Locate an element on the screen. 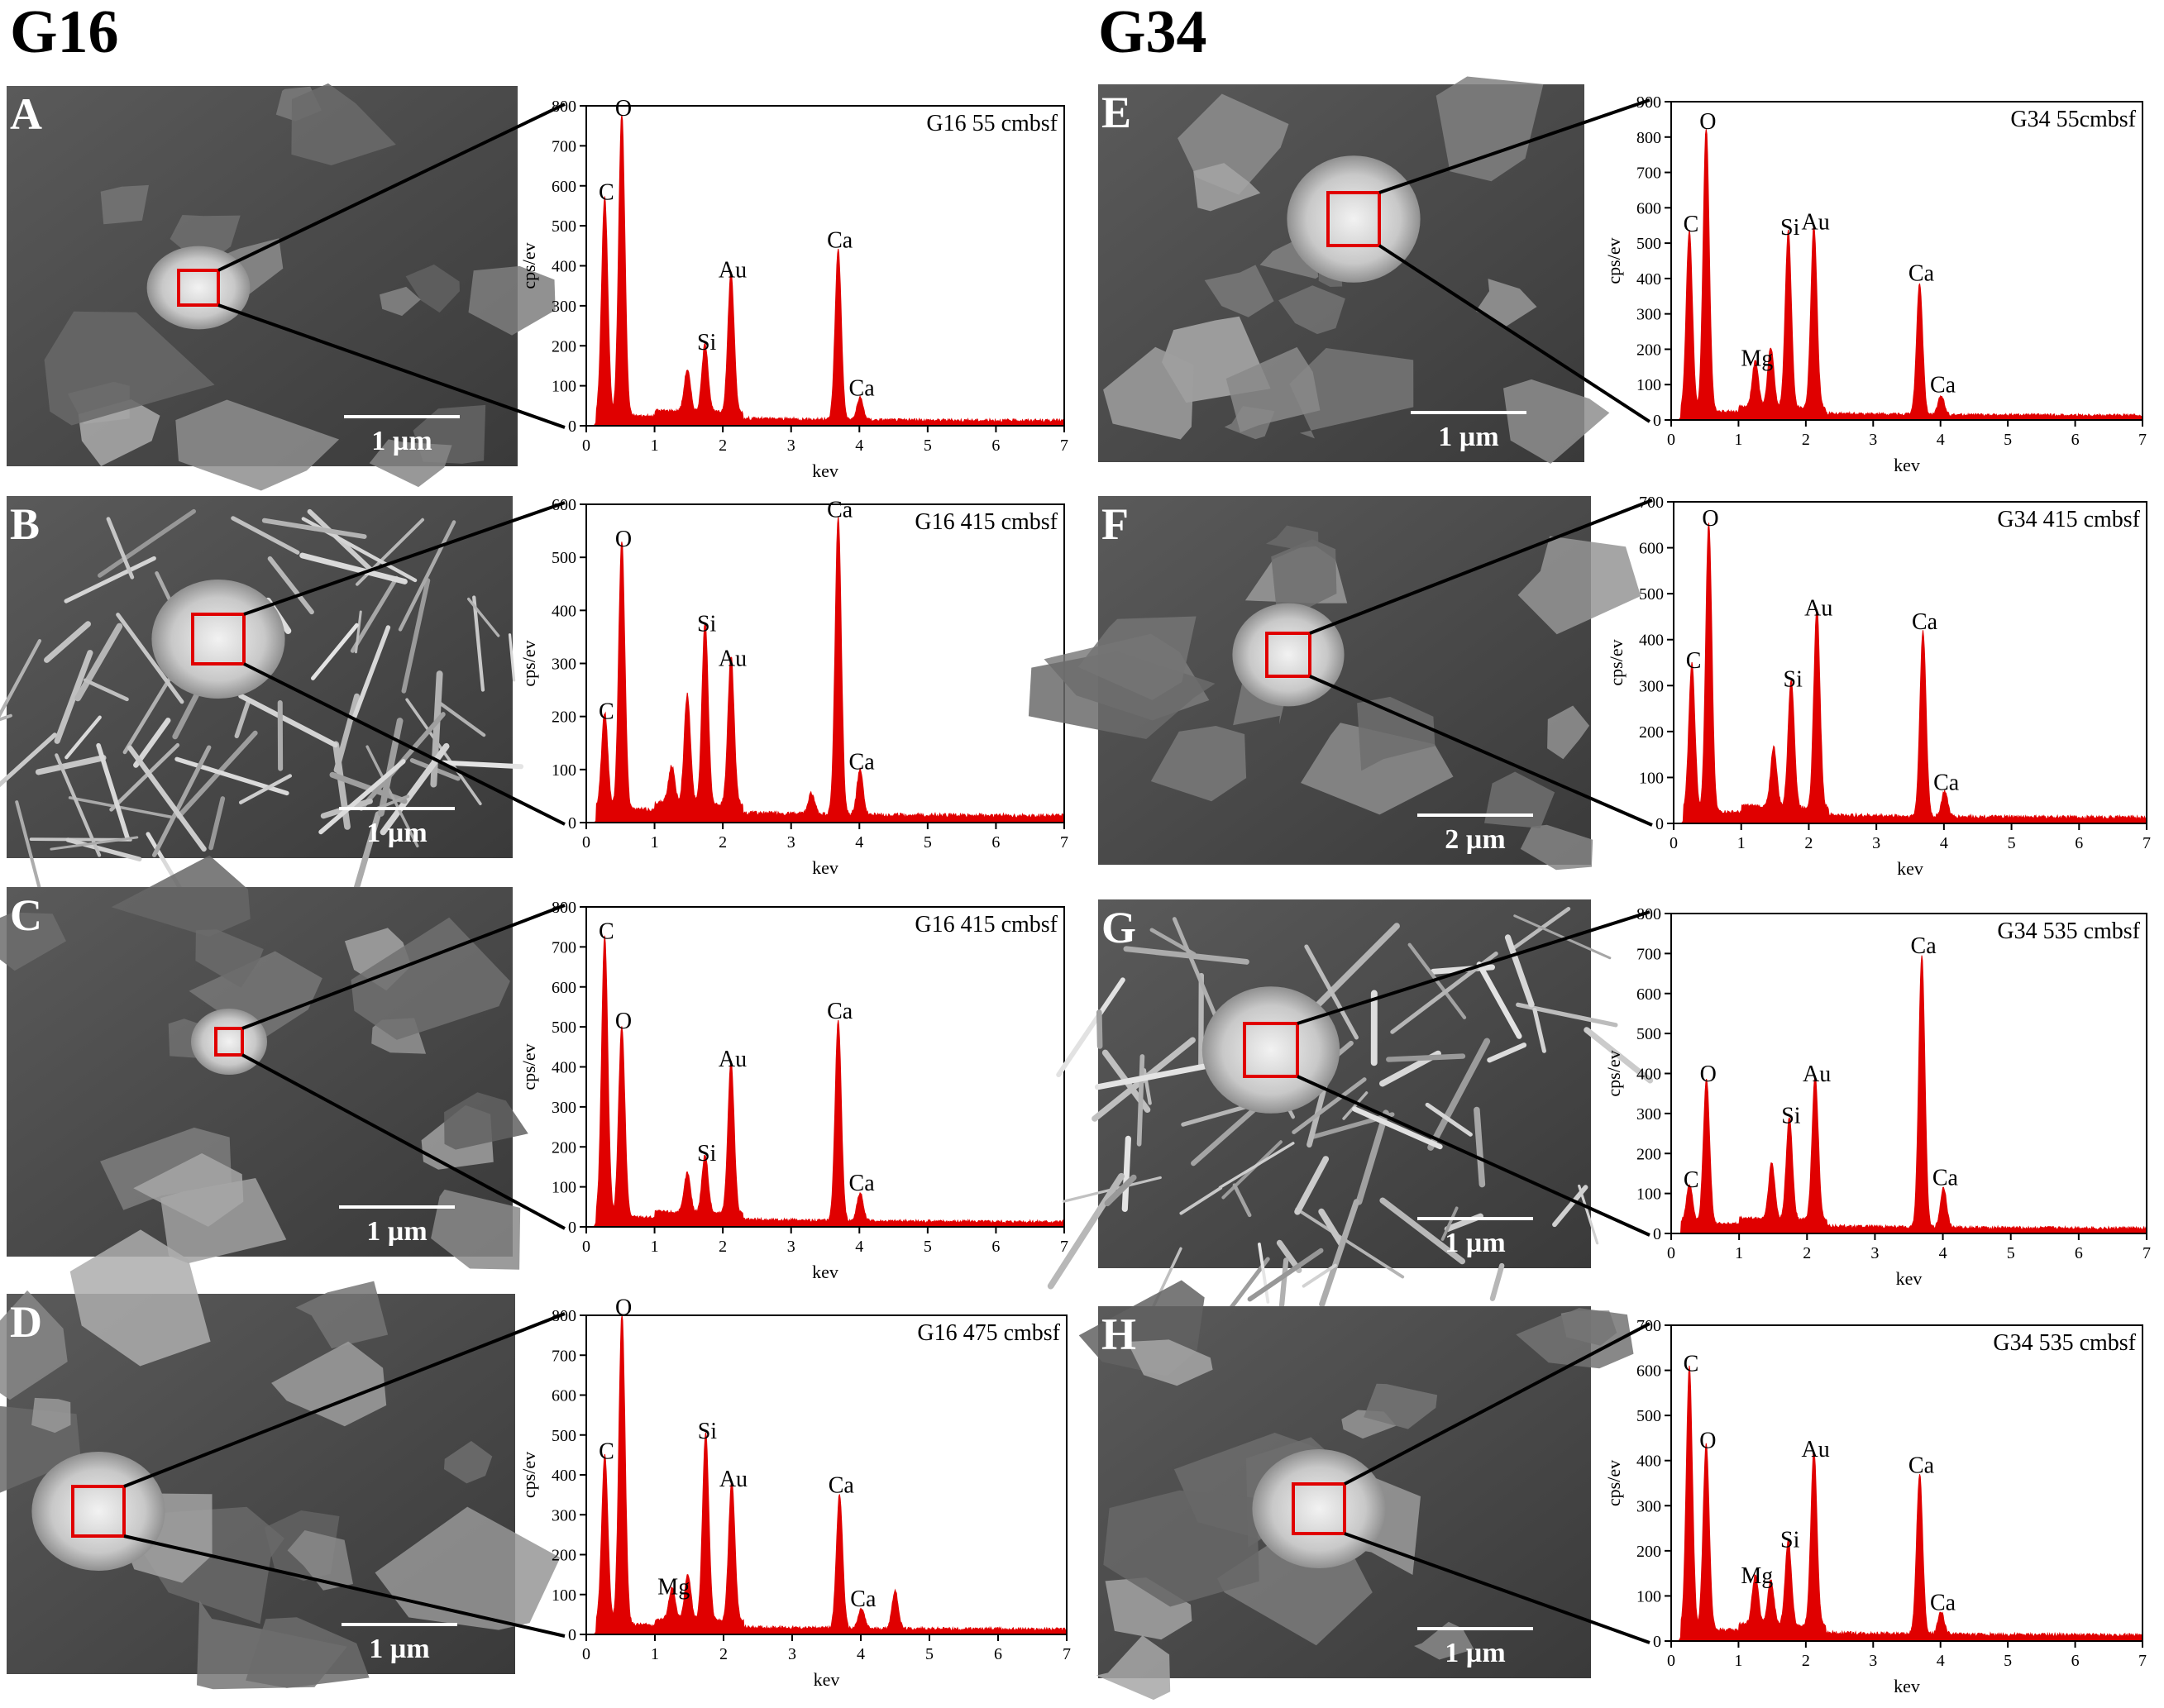  y-tick-label: 500 is located at coordinates (564, 226).